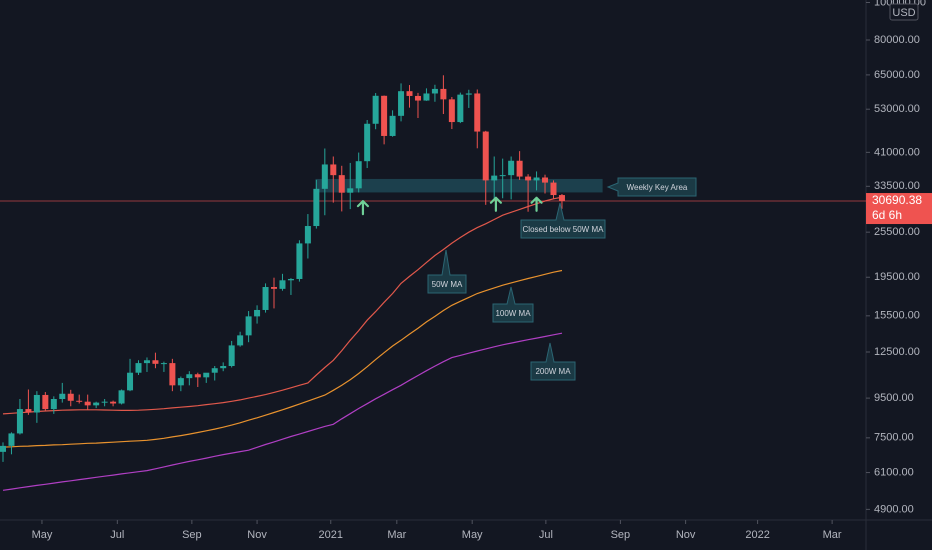  Describe the element at coordinates (897, 316) in the screenshot. I see `y-tick-label: 15500.00` at that location.